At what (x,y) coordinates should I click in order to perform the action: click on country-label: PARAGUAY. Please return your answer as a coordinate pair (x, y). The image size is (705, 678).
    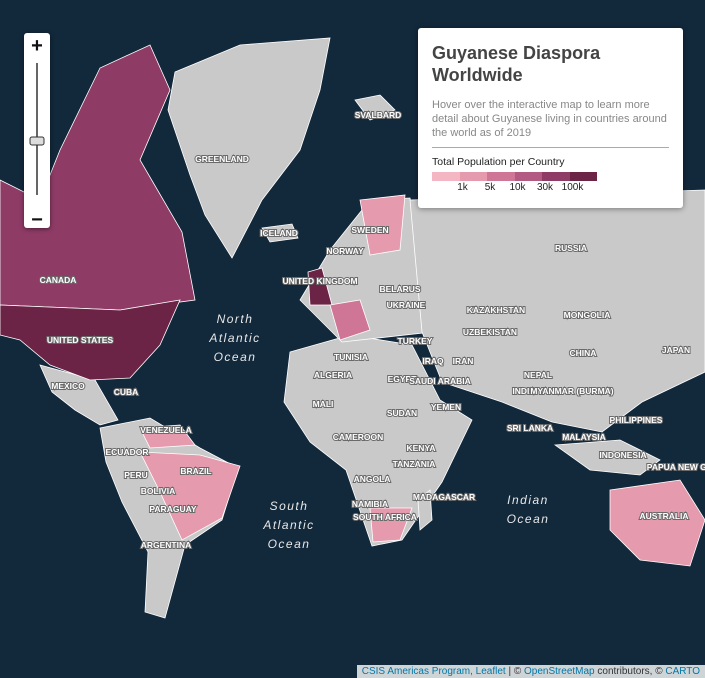
    Looking at the image, I should click on (173, 509).